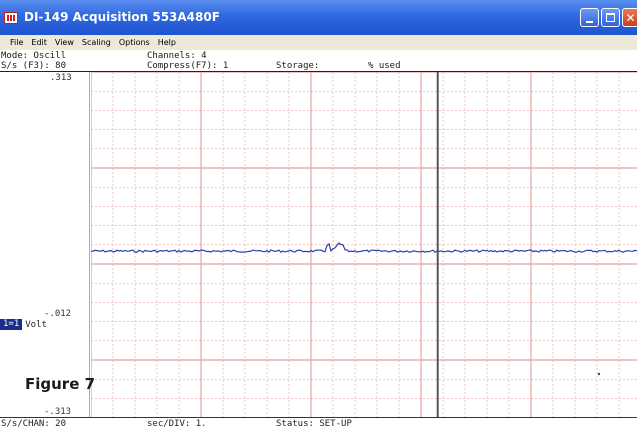 The height and width of the screenshot is (429, 637). I want to click on marker-dot, so click(599, 374).